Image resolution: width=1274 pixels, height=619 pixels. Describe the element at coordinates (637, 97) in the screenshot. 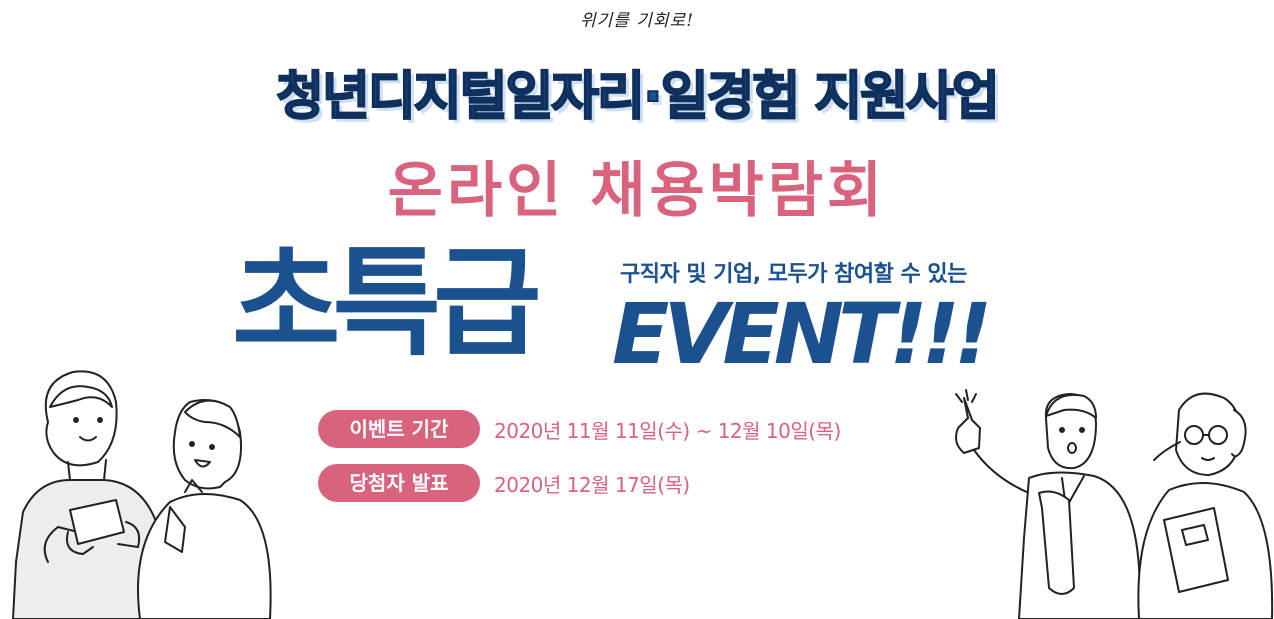

I see `program-title: 청년디지털일자리·일경험 지원사업` at that location.